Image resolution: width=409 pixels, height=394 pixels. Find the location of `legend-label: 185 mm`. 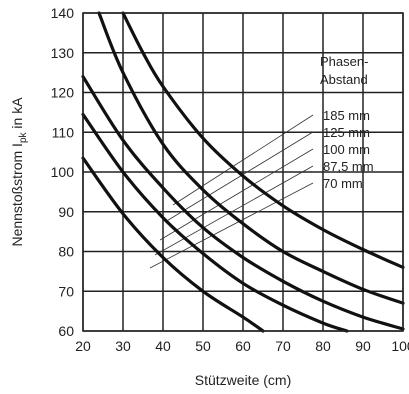

legend-label: 185 mm is located at coordinates (346, 115).